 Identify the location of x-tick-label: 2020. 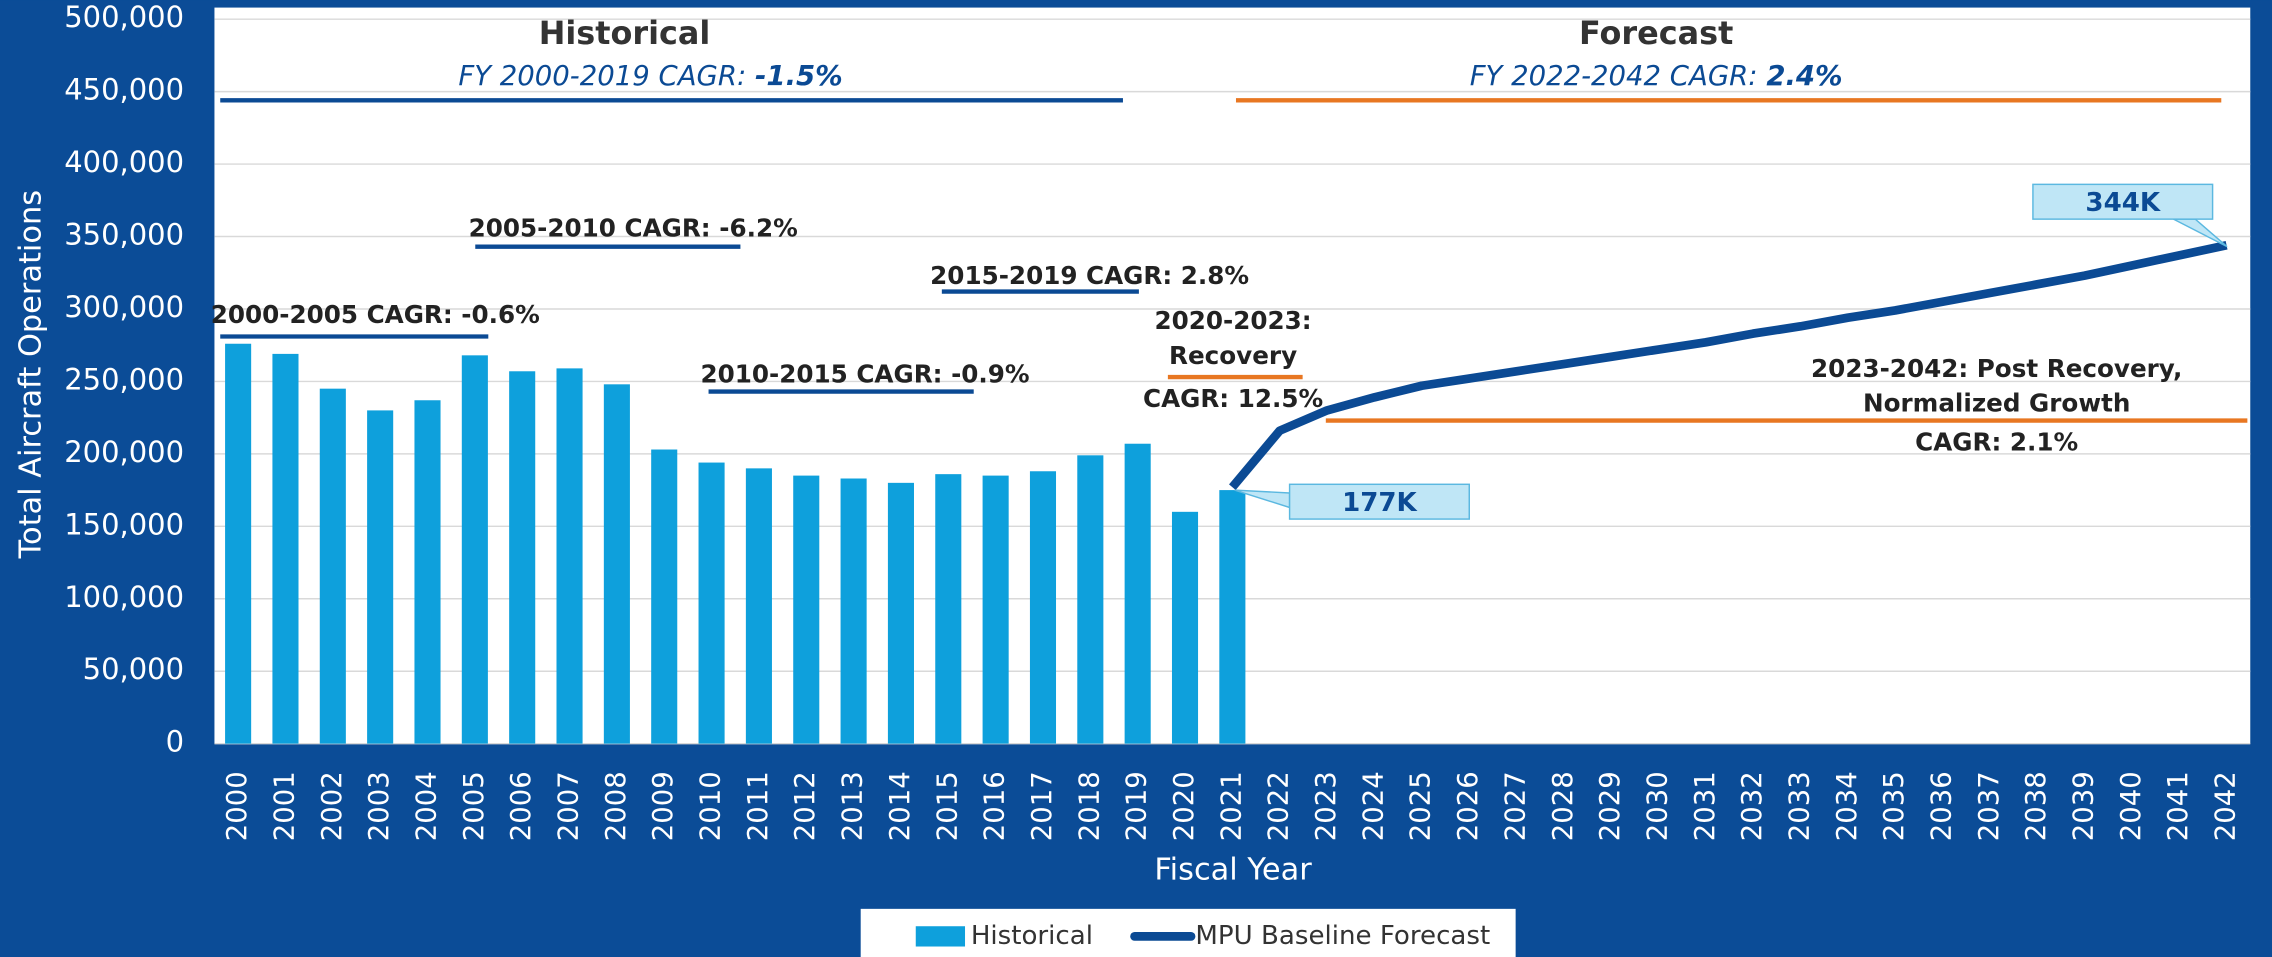
(1184, 806).